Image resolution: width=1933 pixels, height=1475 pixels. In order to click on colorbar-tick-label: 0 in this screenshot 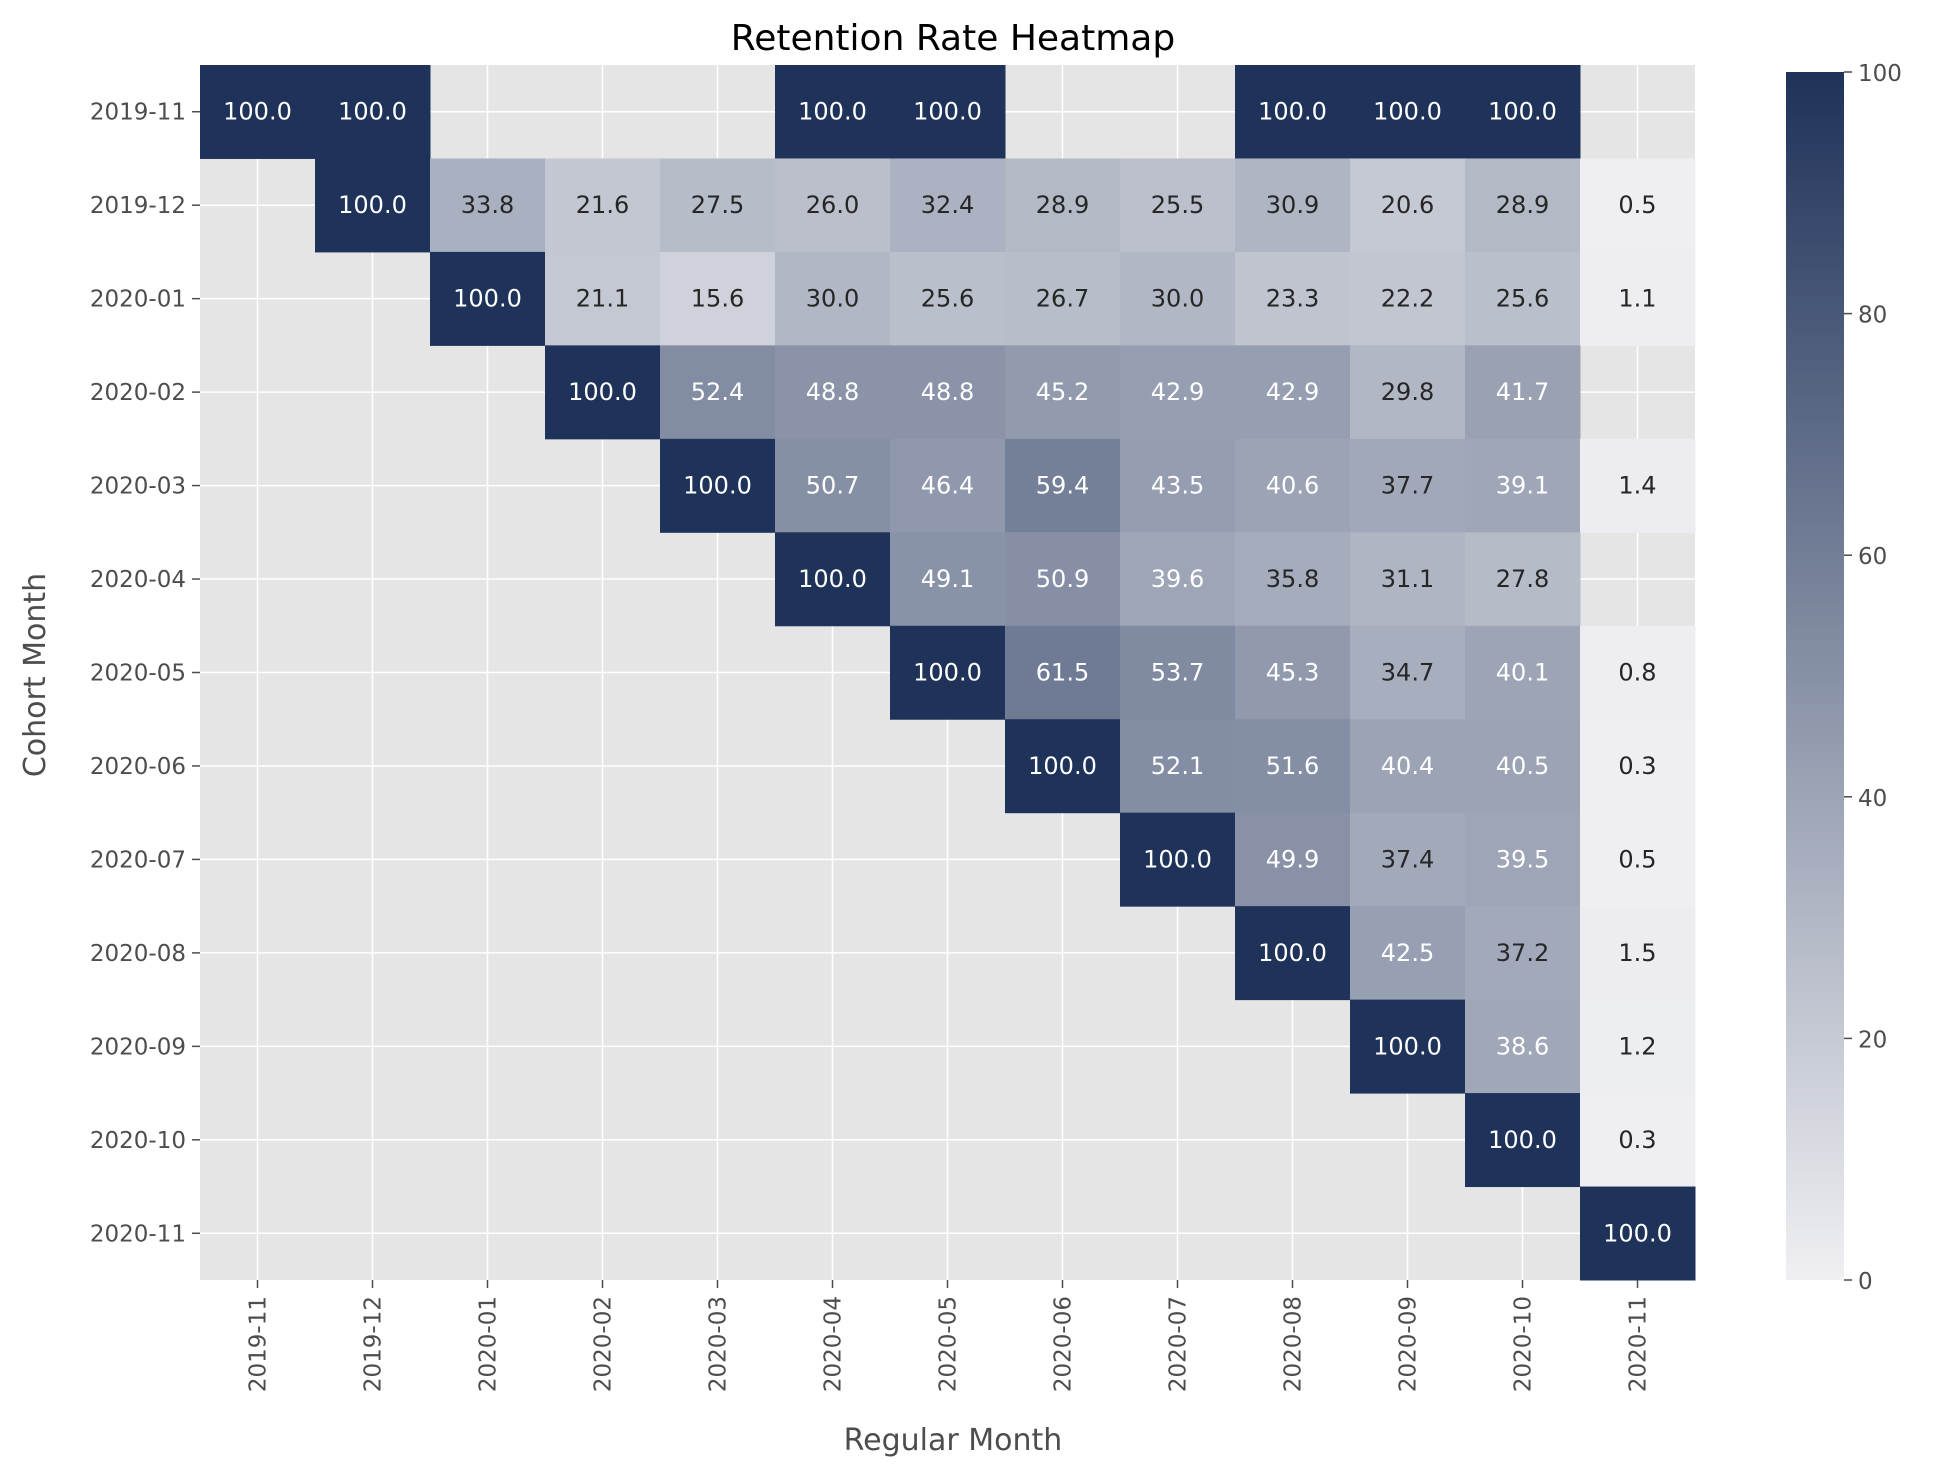, I will do `click(1865, 1282)`.